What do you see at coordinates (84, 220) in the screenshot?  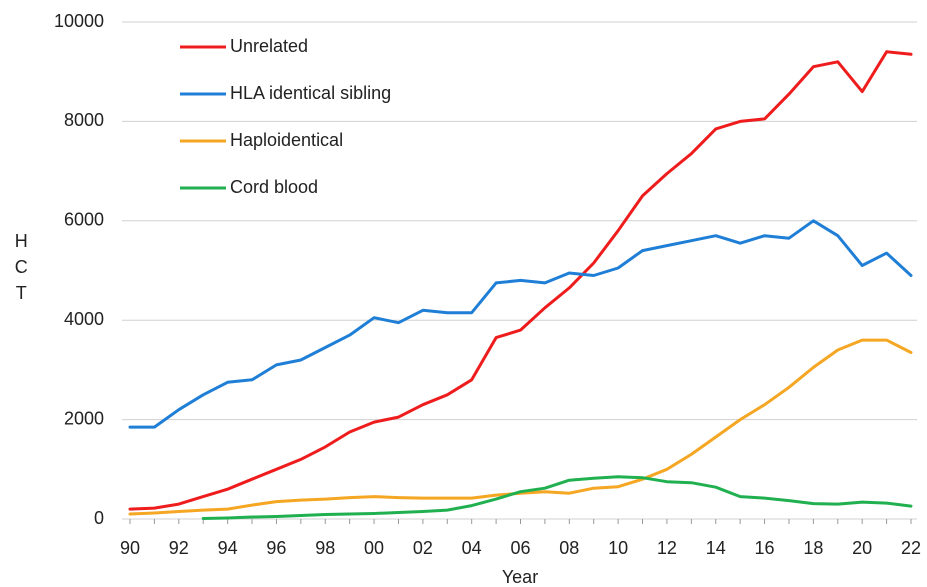 I see `y-tick-label: 6000` at bounding box center [84, 220].